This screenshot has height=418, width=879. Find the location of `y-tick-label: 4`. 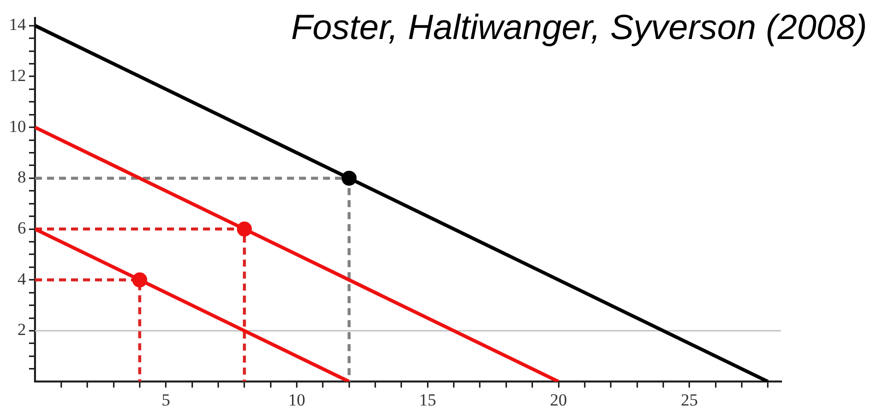

y-tick-label: 4 is located at coordinates (22, 278).